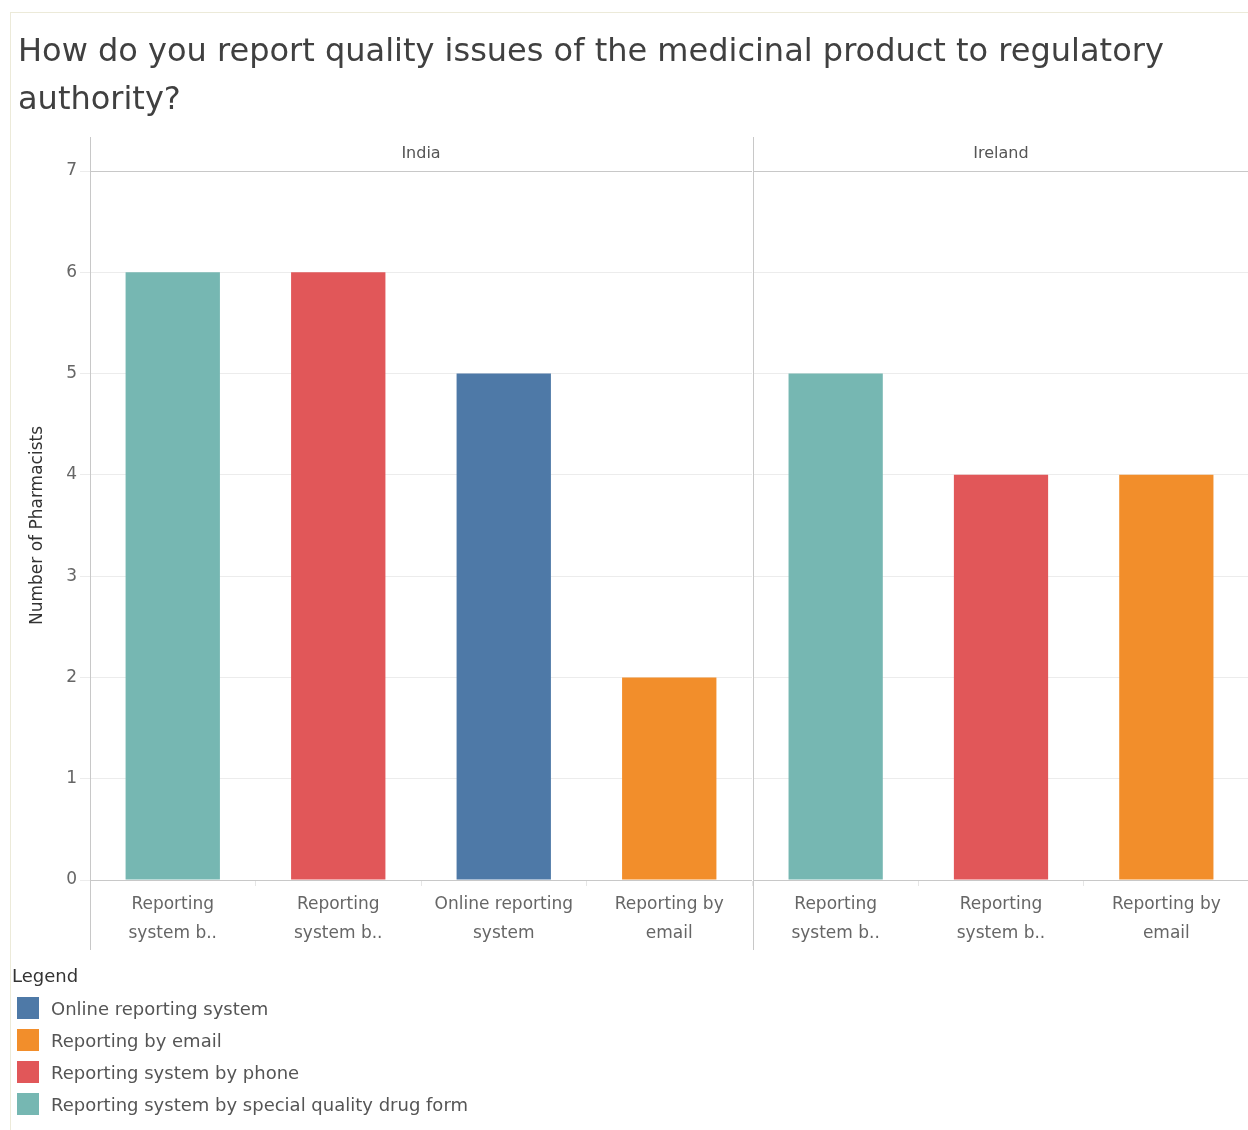 This screenshot has width=1248, height=1130. I want to click on y-tick-label: 7, so click(71, 169).